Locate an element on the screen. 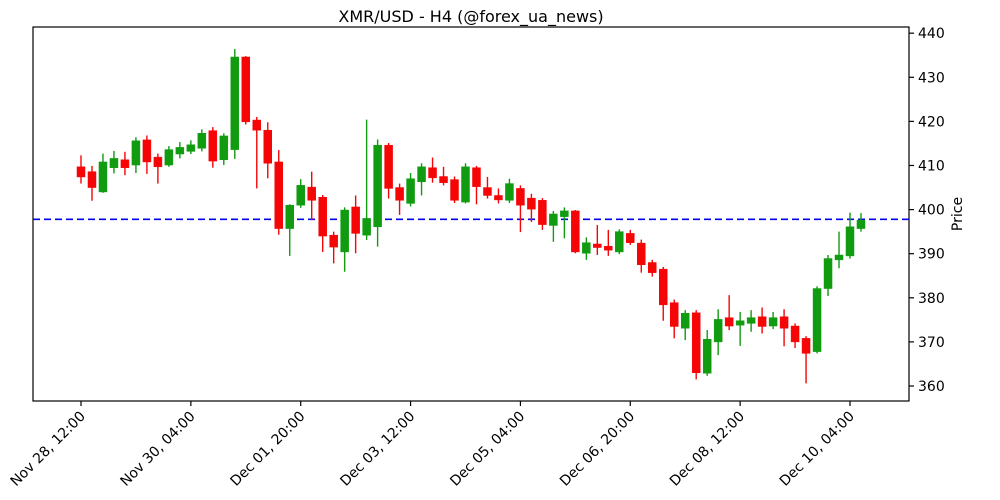  x-tick-label: Nov 30, 04:00 is located at coordinates (157, 449).